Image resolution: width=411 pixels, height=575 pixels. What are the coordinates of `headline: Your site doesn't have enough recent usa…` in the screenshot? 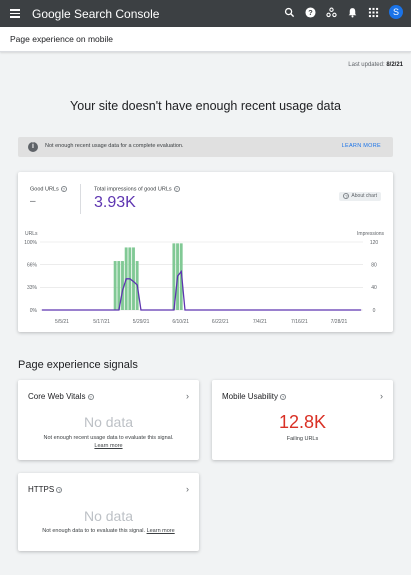 It's located at (205, 106).